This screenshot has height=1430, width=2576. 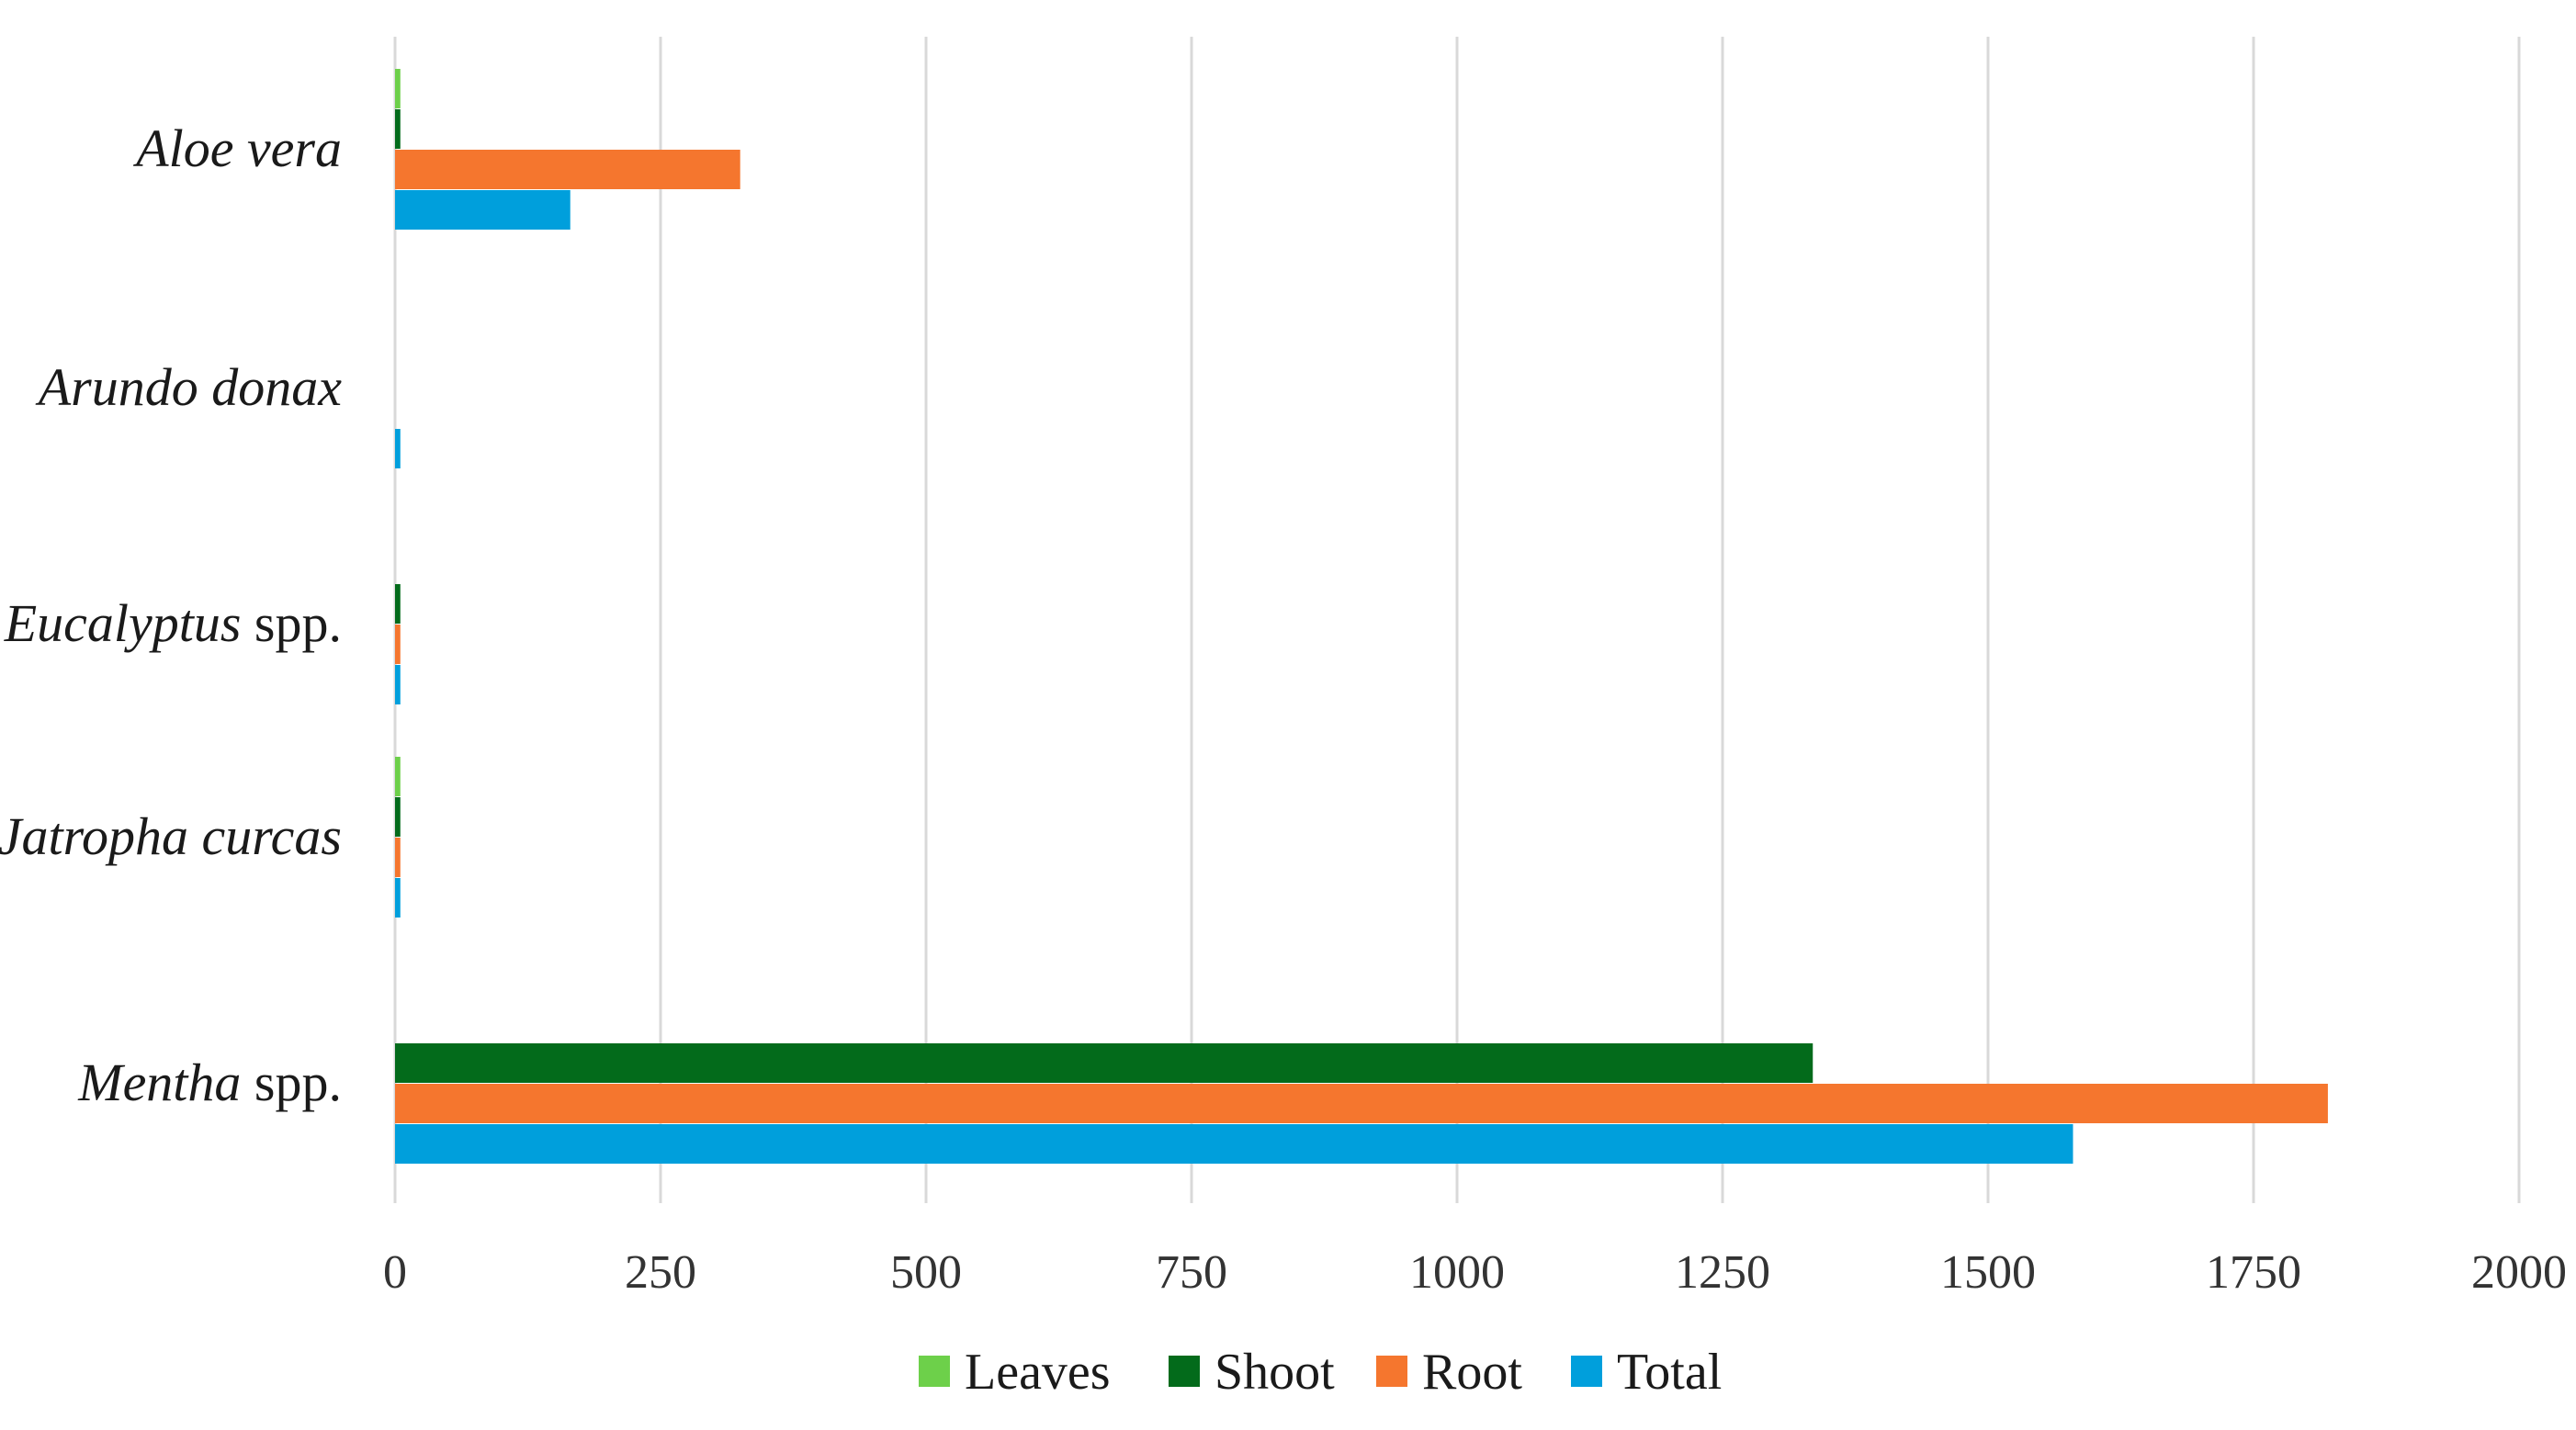 What do you see at coordinates (1669, 1372) in the screenshot?
I see `legend-label-total: Total` at bounding box center [1669, 1372].